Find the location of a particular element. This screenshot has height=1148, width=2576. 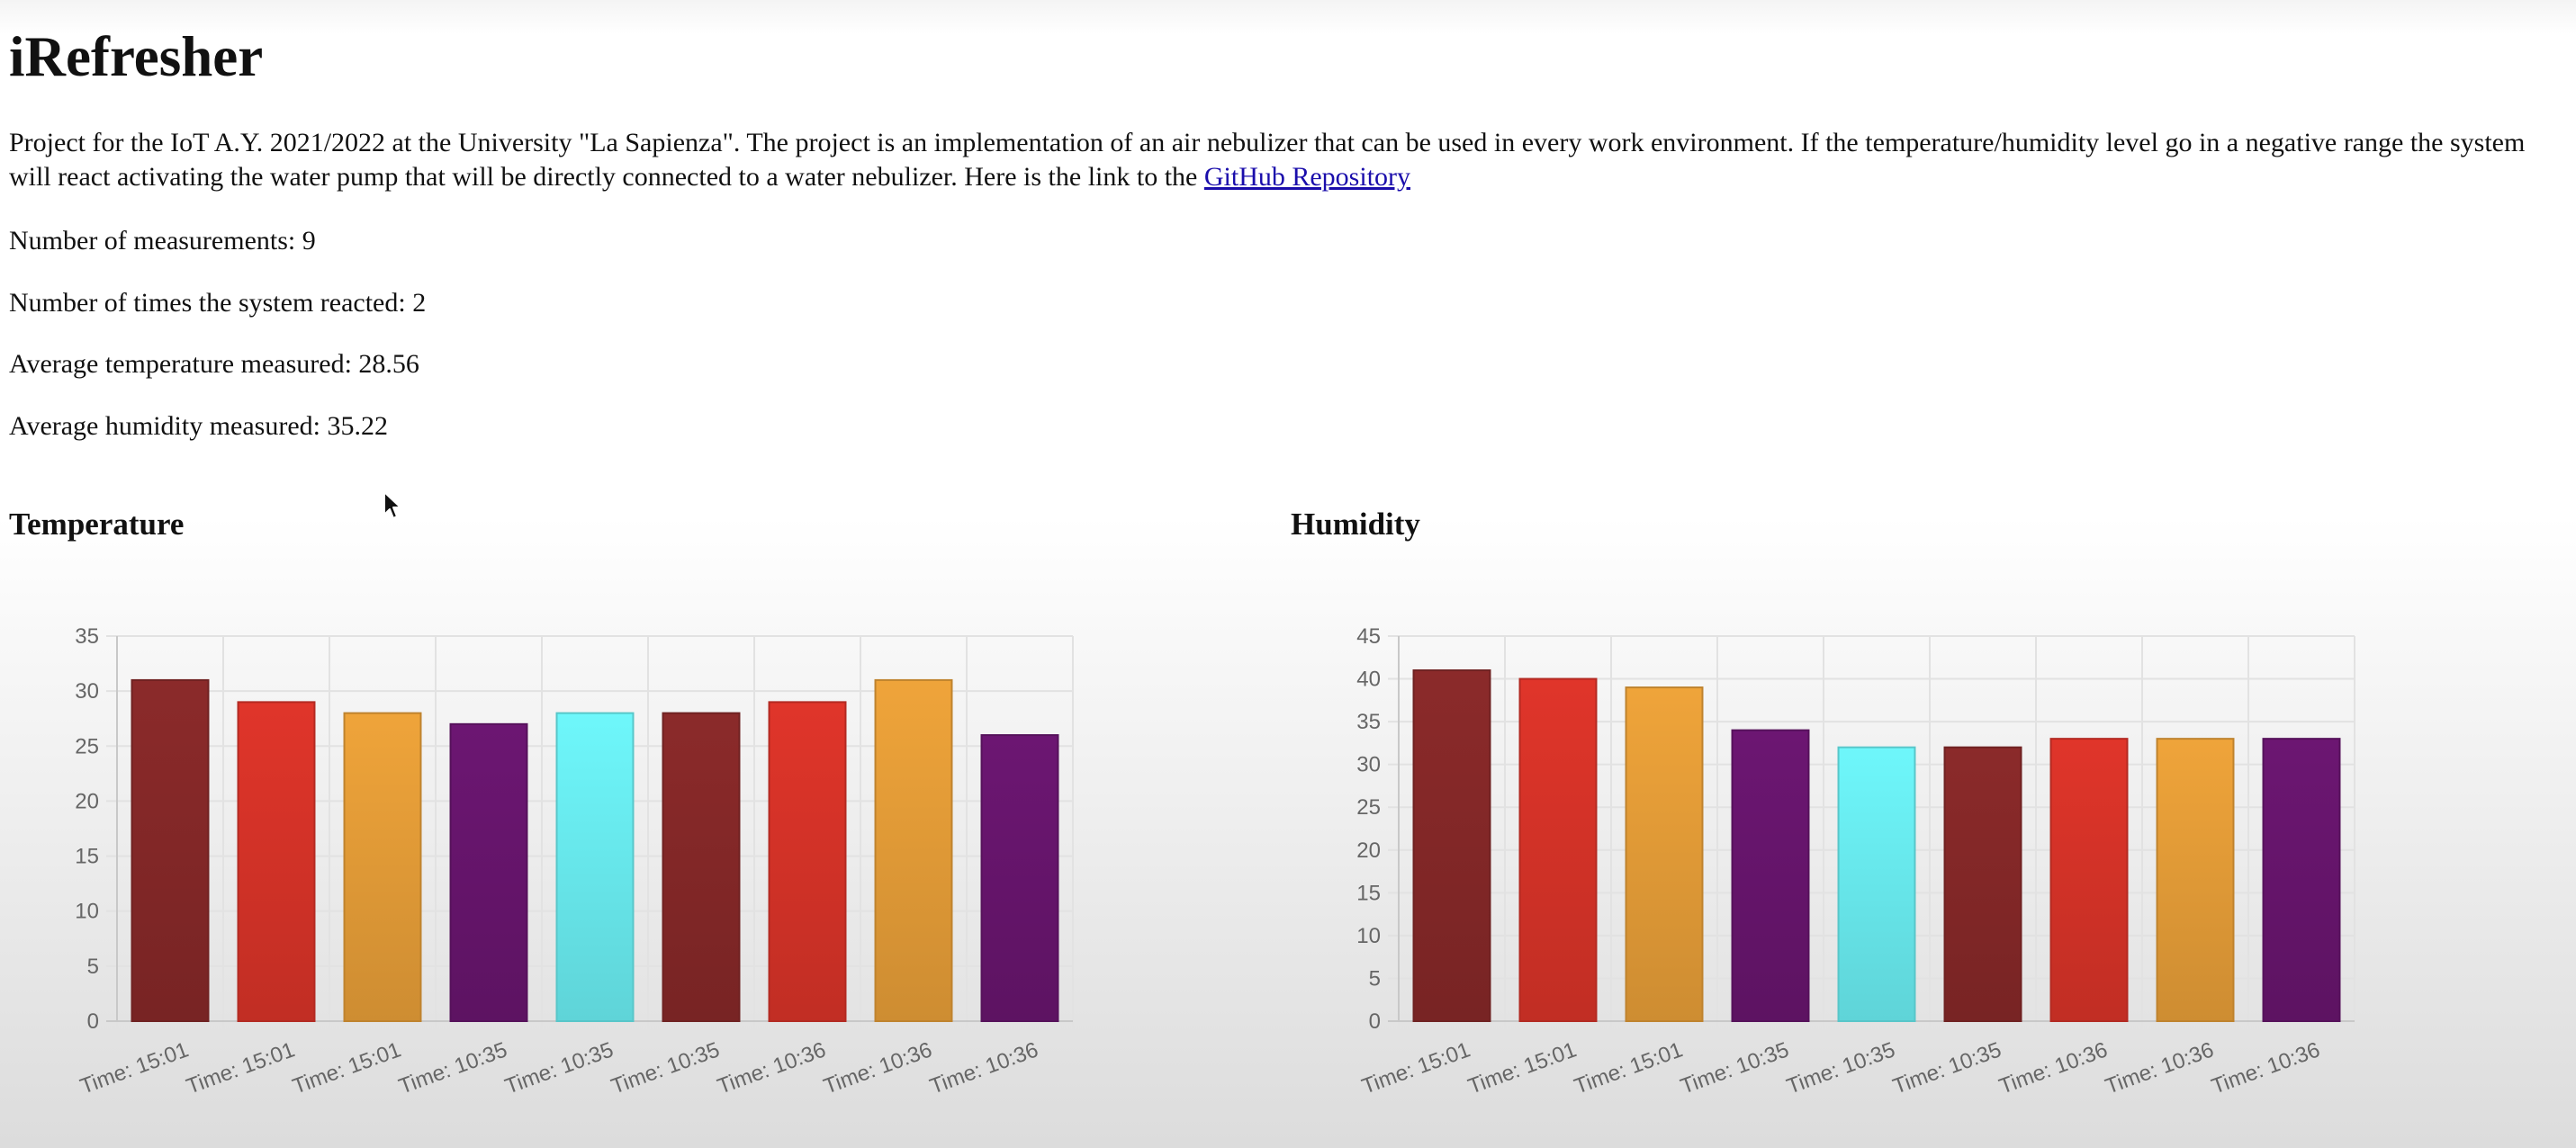

github-repository-link: GitHub Repository is located at coordinates (1307, 177).